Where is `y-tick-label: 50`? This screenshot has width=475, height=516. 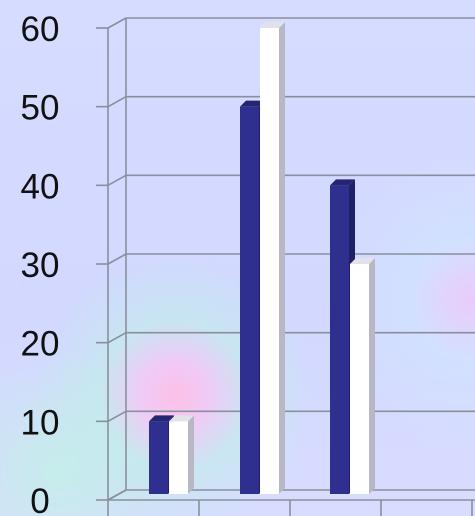 y-tick-label: 50 is located at coordinates (40, 108).